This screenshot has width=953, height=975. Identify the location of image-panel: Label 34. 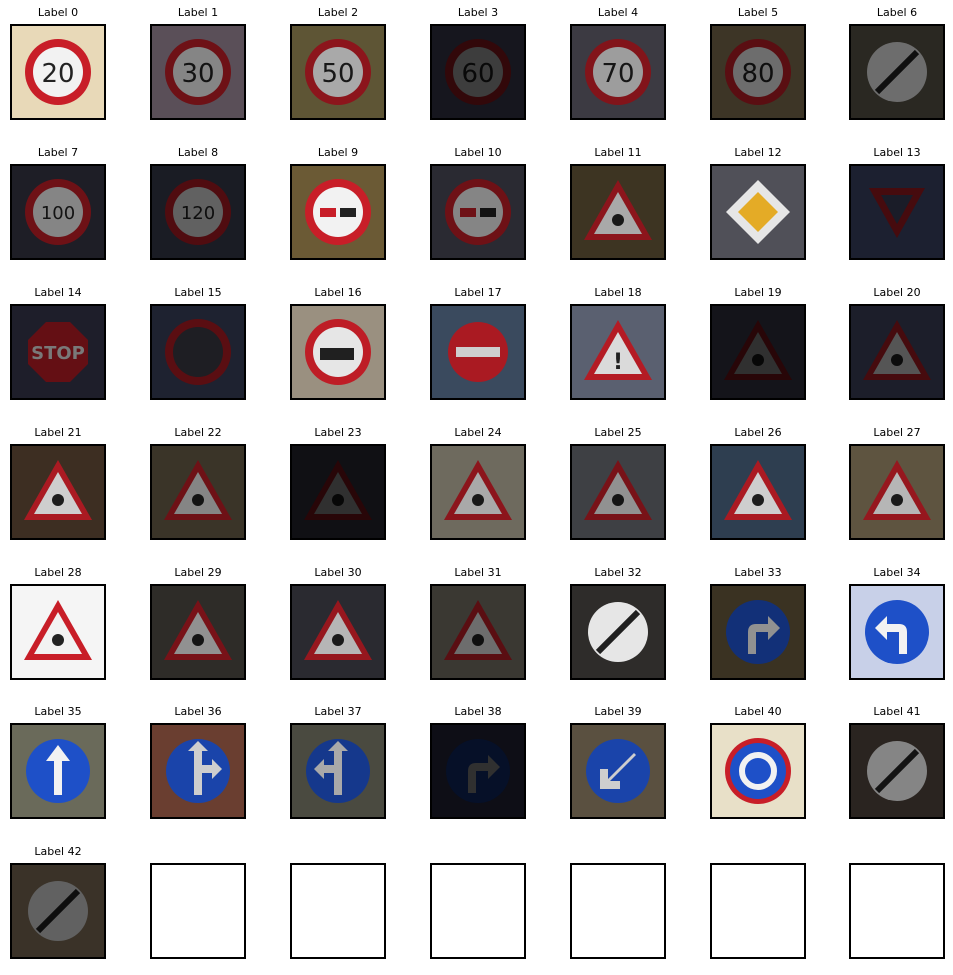
(897, 623).